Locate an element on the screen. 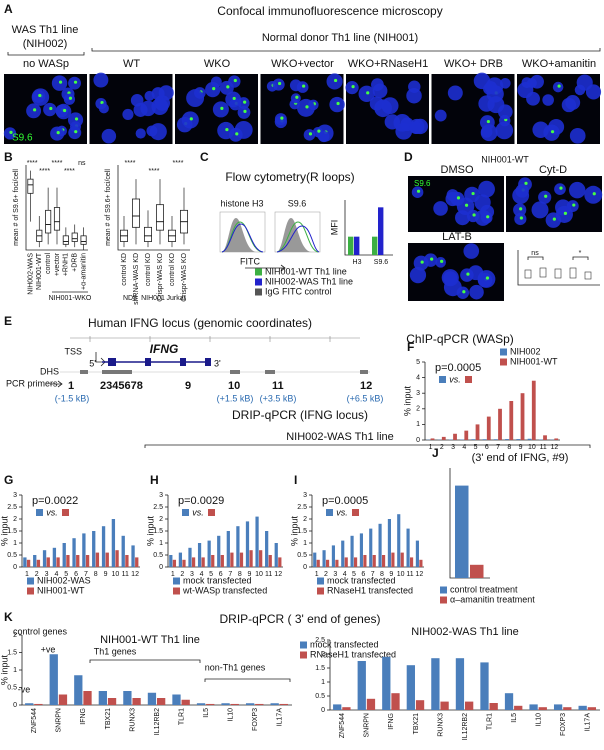 The image size is (604, 750). x-tick-label: 12 is located at coordinates (278, 574).